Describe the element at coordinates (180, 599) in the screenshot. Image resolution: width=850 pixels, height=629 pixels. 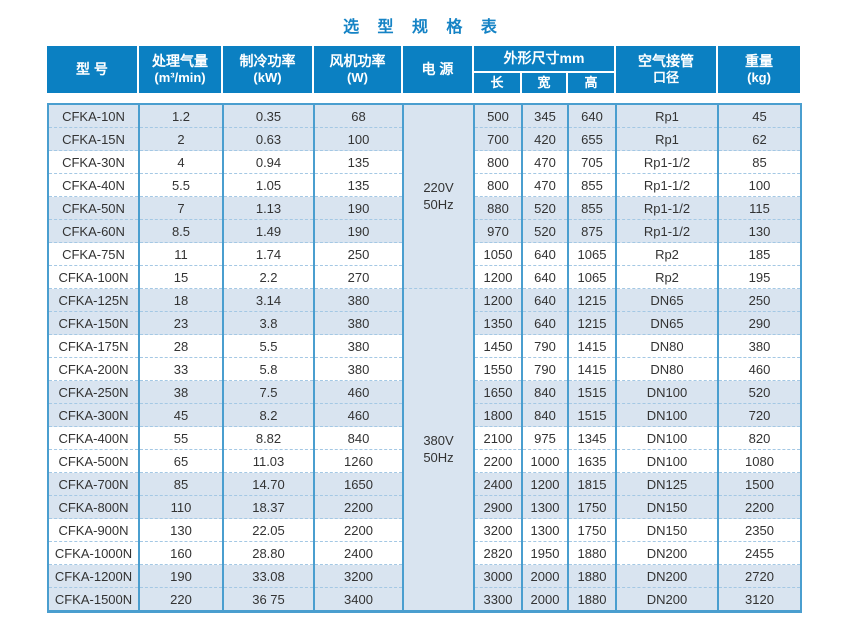
I see `airflow-cell: 220` at that location.